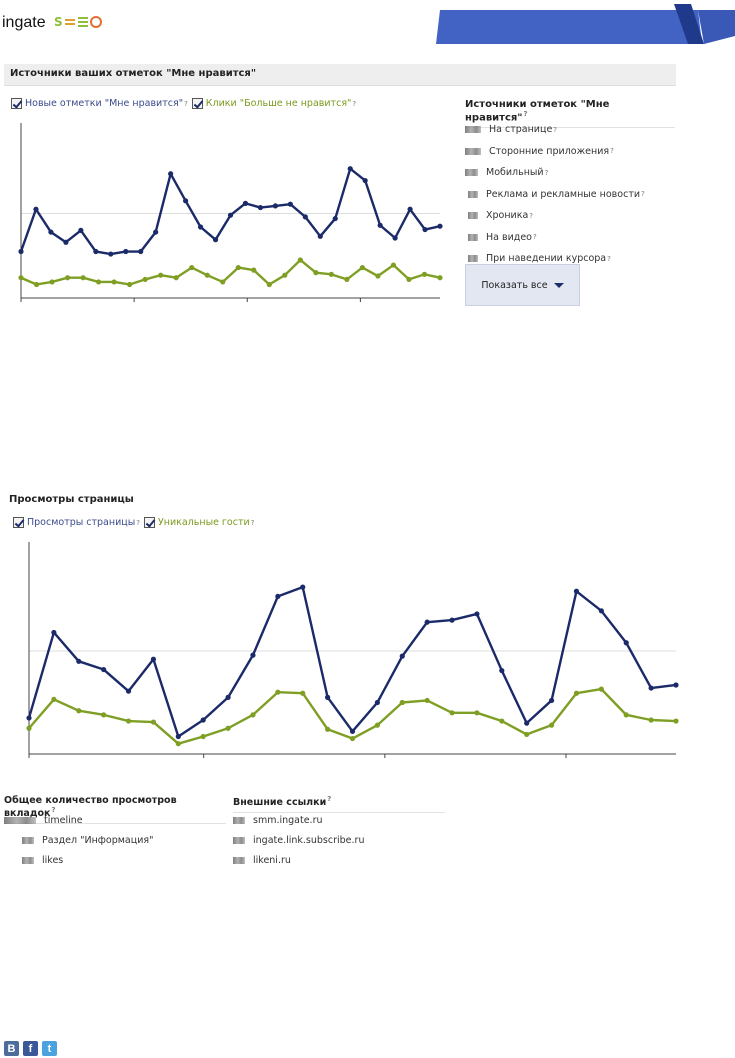 The image size is (735, 1058). What do you see at coordinates (298, 840) in the screenshot?
I see `external-link-item: ingate.link.subscribe.ru` at bounding box center [298, 840].